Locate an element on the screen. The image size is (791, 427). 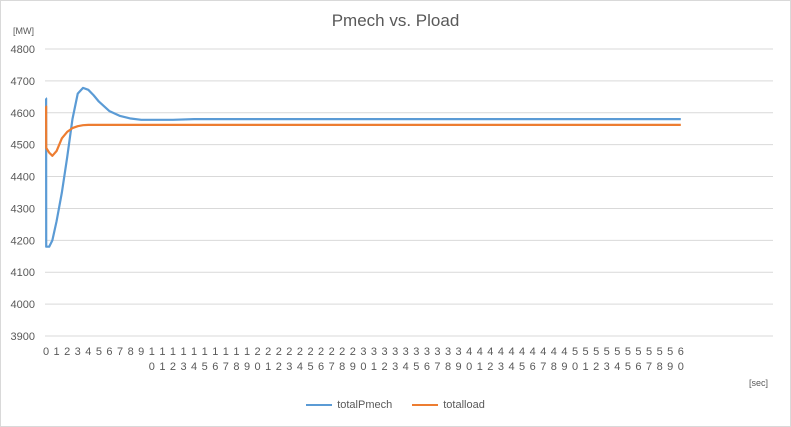
legend-item-totalload: totalload is located at coordinates (448, 405).